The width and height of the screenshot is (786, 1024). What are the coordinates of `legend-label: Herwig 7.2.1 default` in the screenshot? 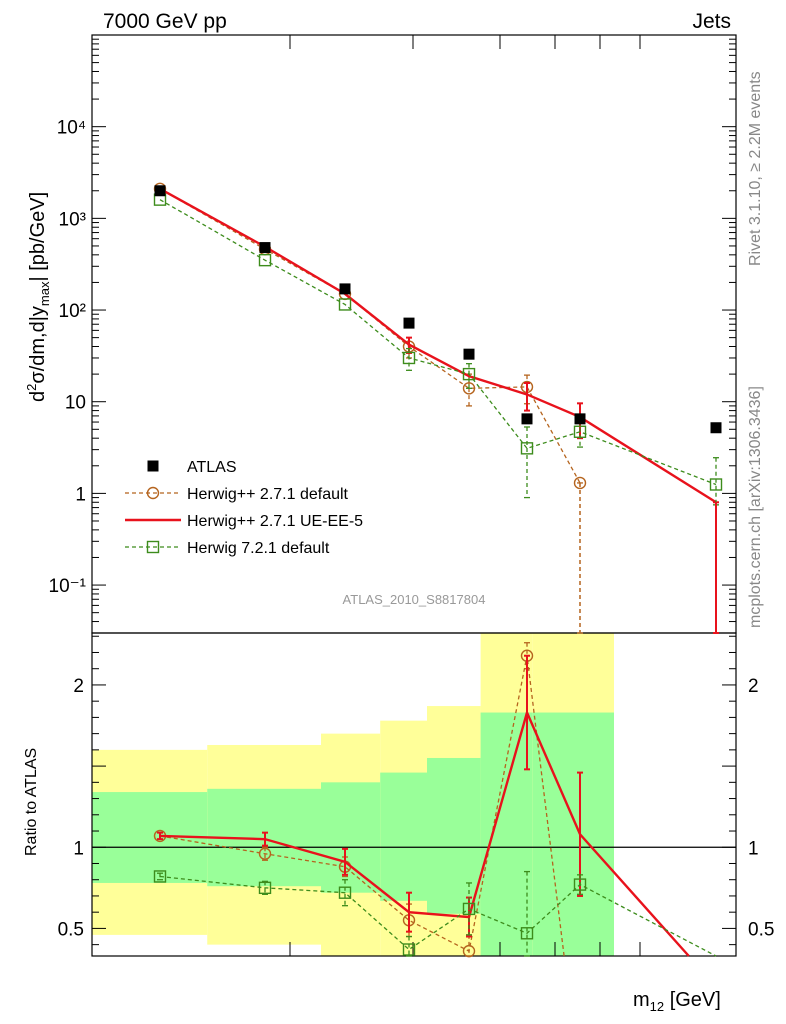 It's located at (258, 548).